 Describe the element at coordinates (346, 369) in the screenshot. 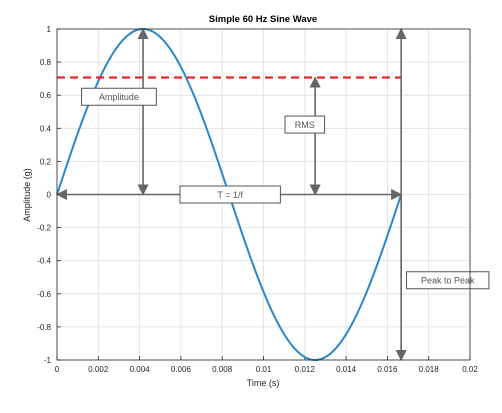

I see `x-tick-label: 0.014` at that location.